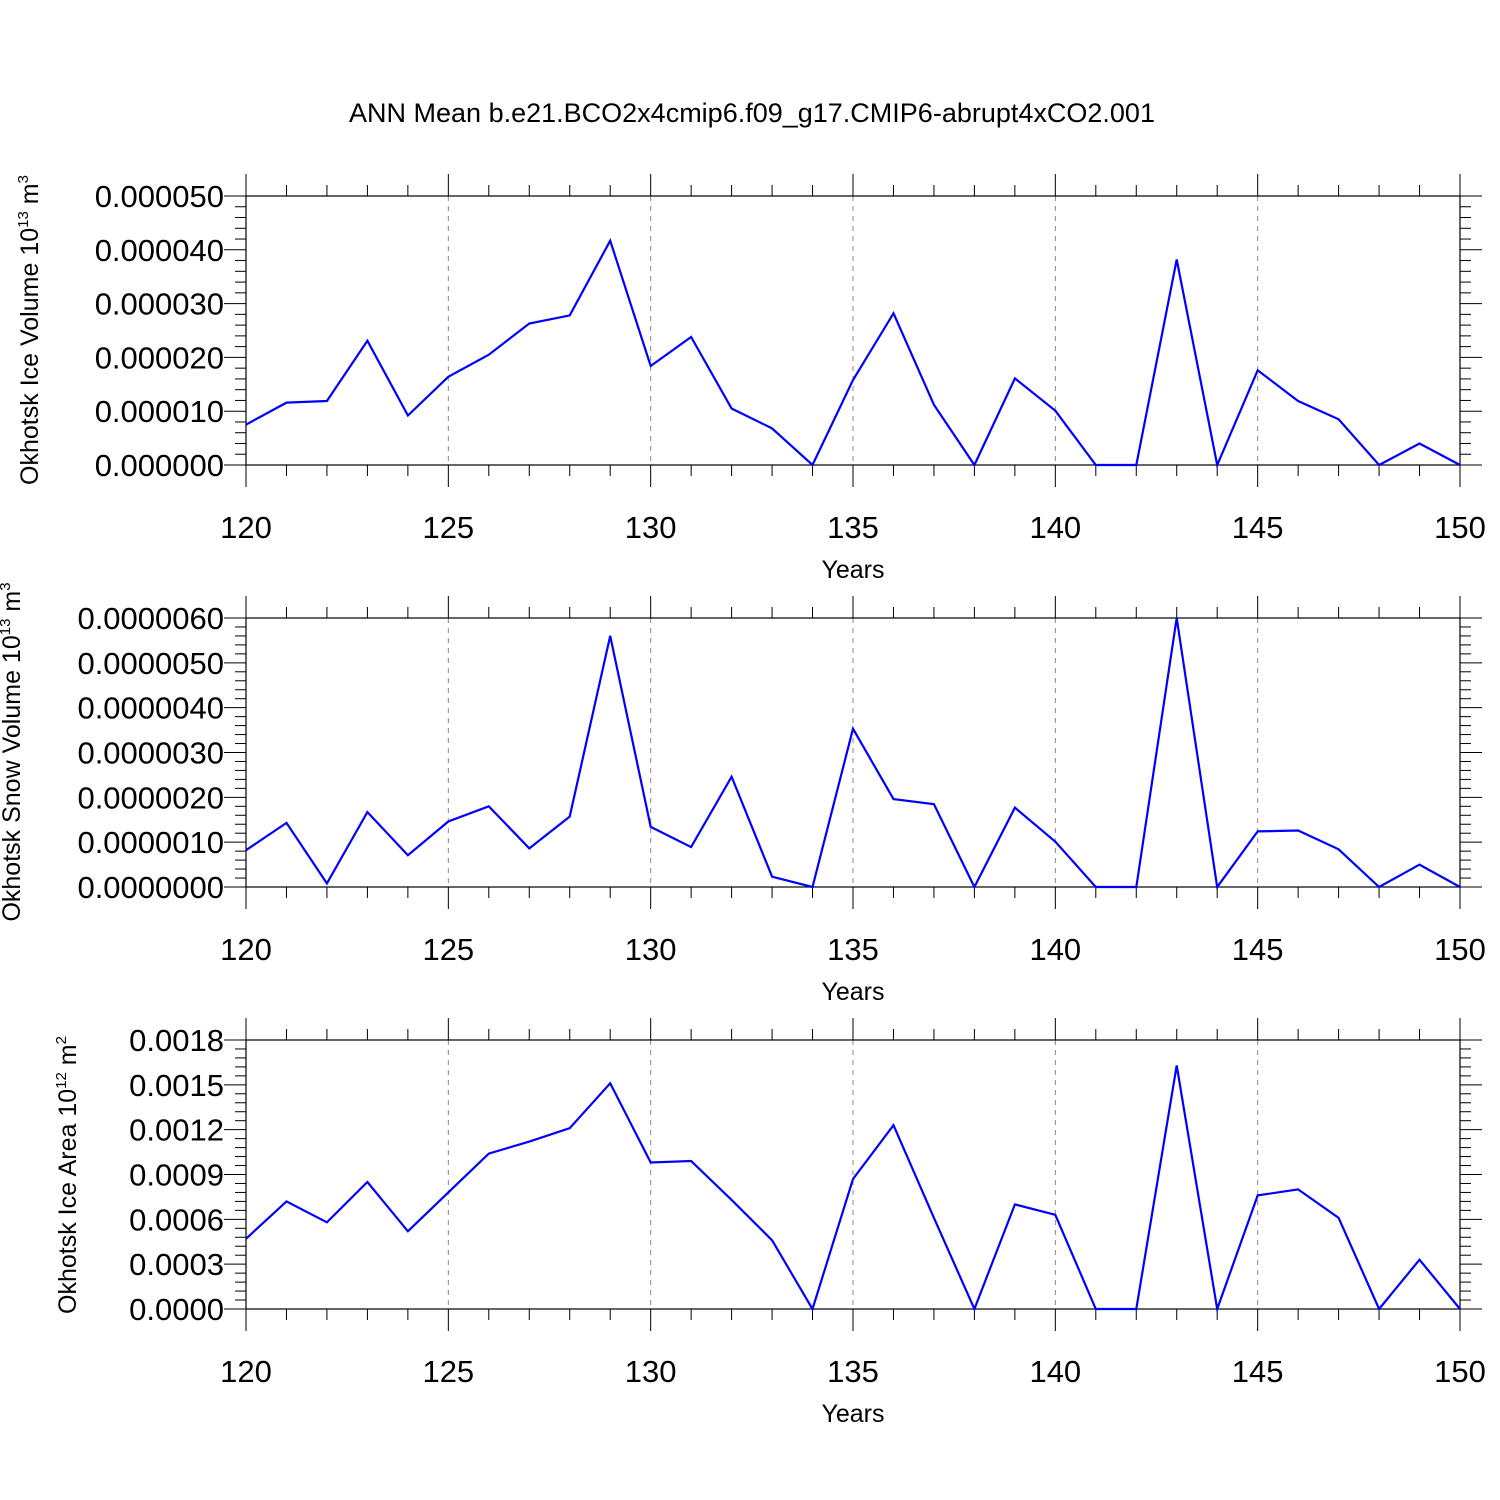  I want to click on y-tick-label: 0.000000, so click(159, 465).